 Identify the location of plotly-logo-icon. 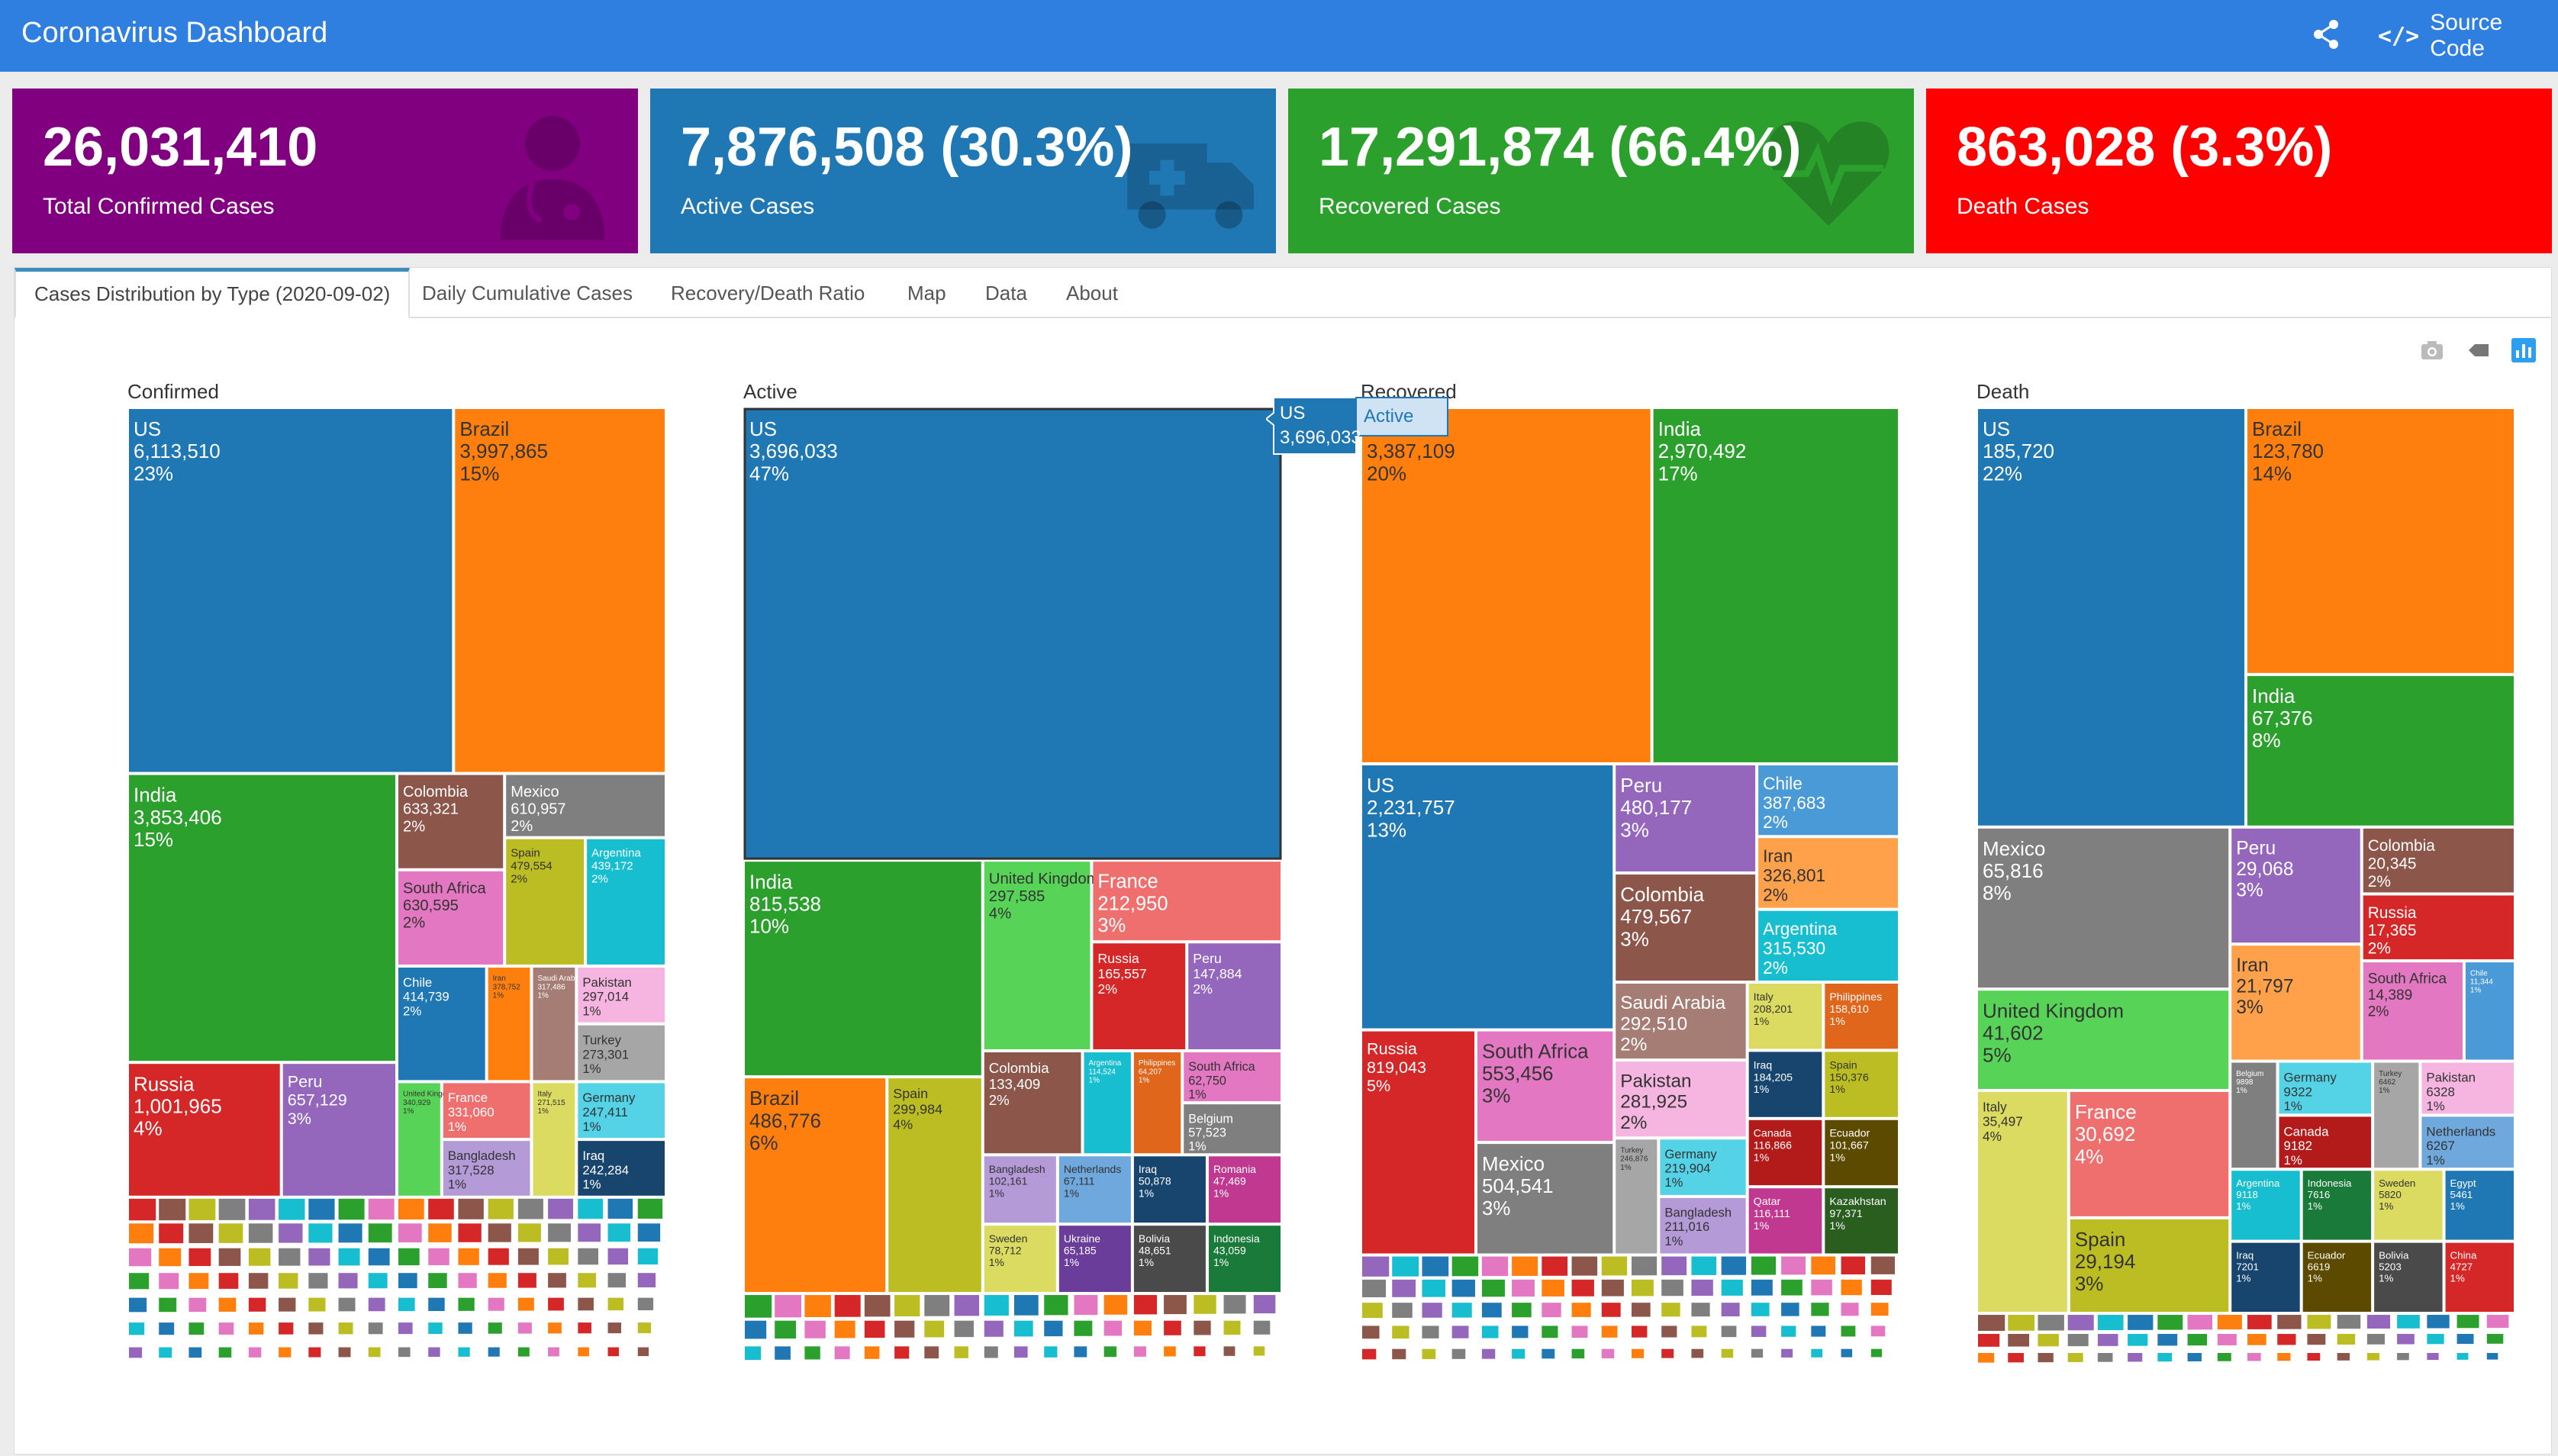
(2523, 350).